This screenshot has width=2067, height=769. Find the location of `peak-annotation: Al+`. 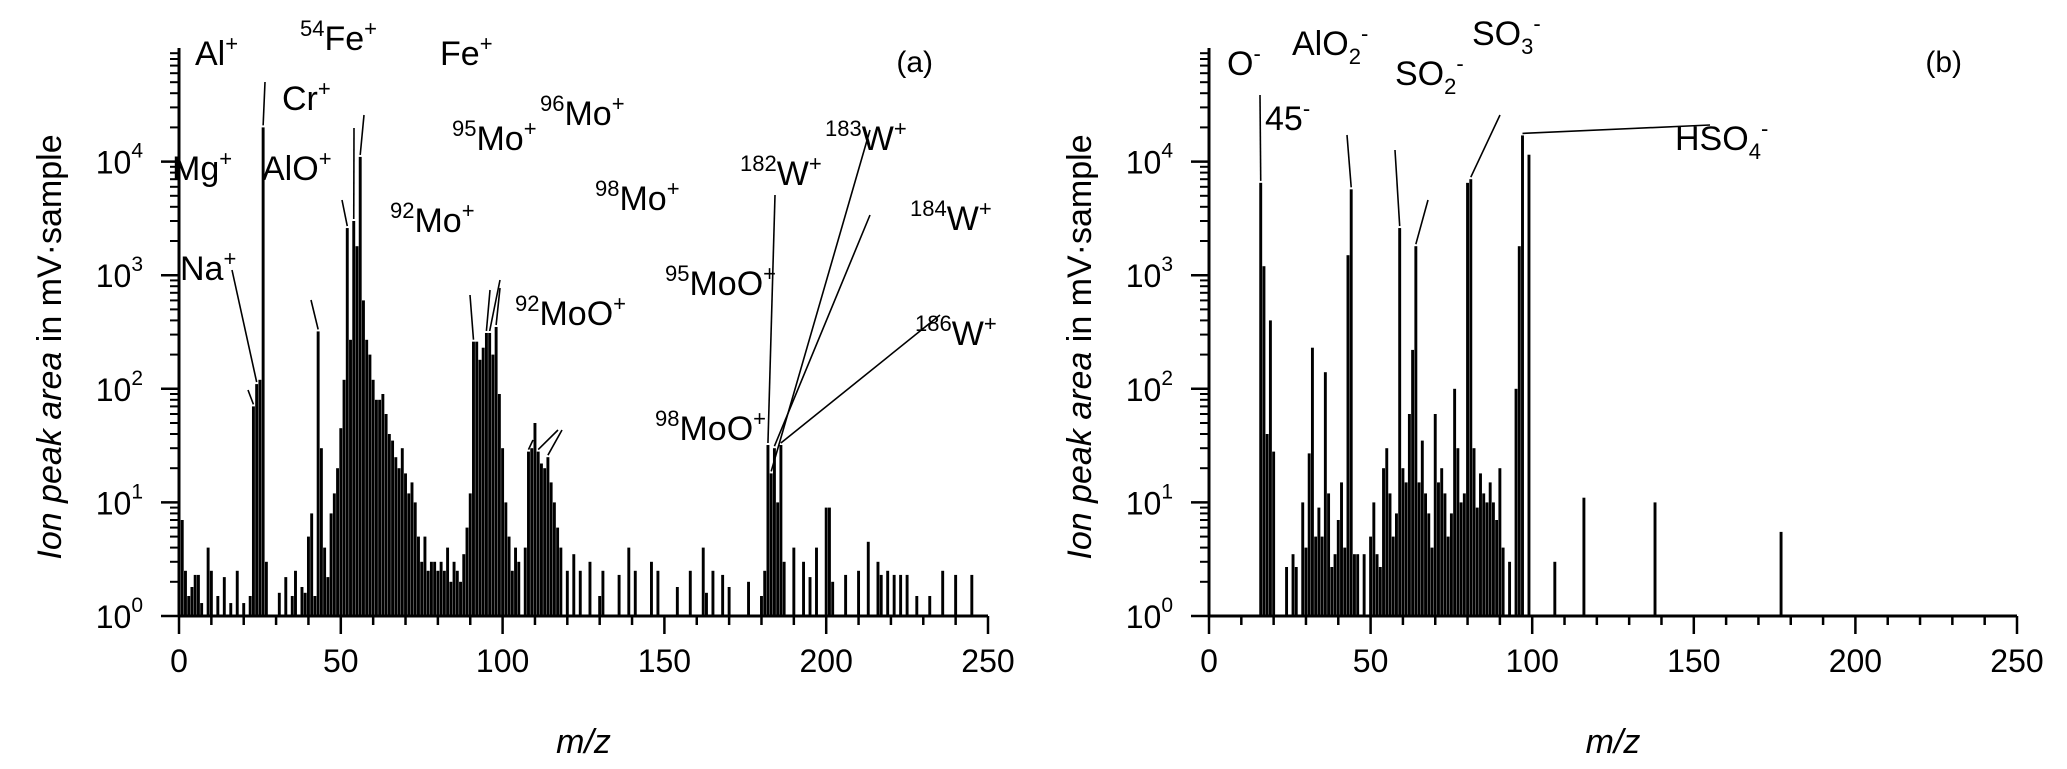

peak-annotation: Al+ is located at coordinates (216, 52).